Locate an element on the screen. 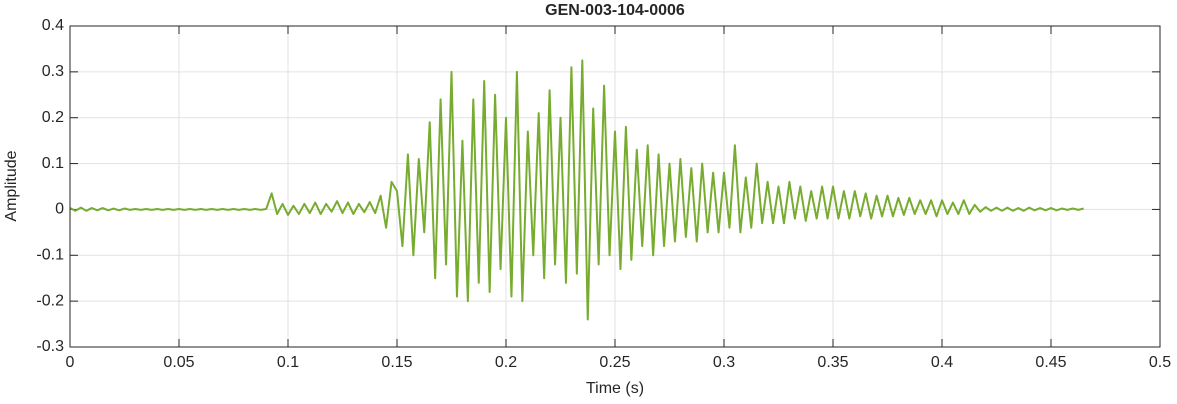 Image resolution: width=1177 pixels, height=404 pixels. x-tick-label: 0.05 is located at coordinates (178, 362).